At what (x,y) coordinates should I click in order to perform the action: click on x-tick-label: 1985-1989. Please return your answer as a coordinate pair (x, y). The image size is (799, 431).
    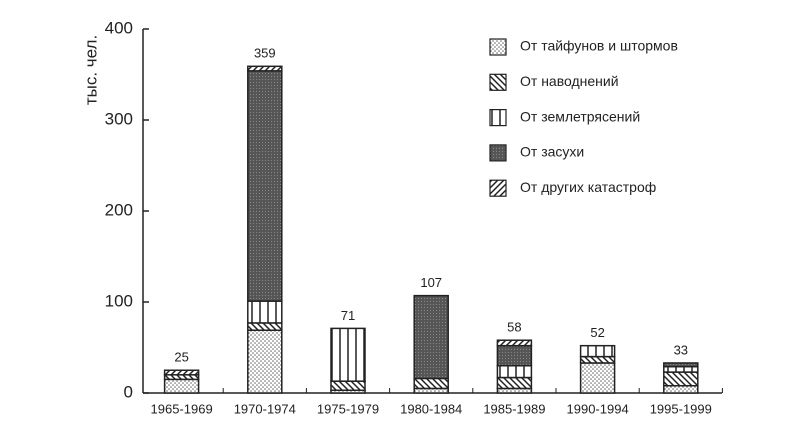
    Looking at the image, I should click on (514, 408).